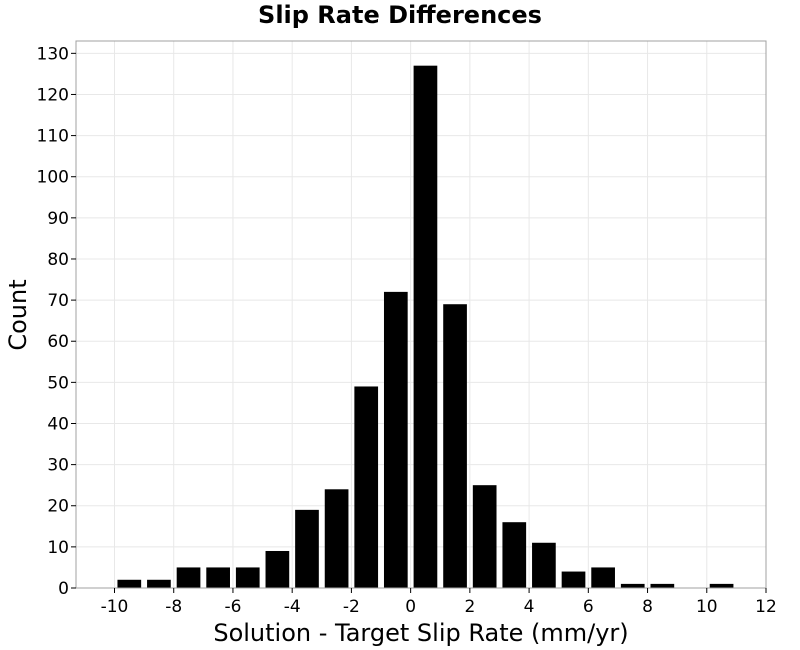 The height and width of the screenshot is (650, 800). What do you see at coordinates (58, 219) in the screenshot?
I see `y-tick-label: 90` at bounding box center [58, 219].